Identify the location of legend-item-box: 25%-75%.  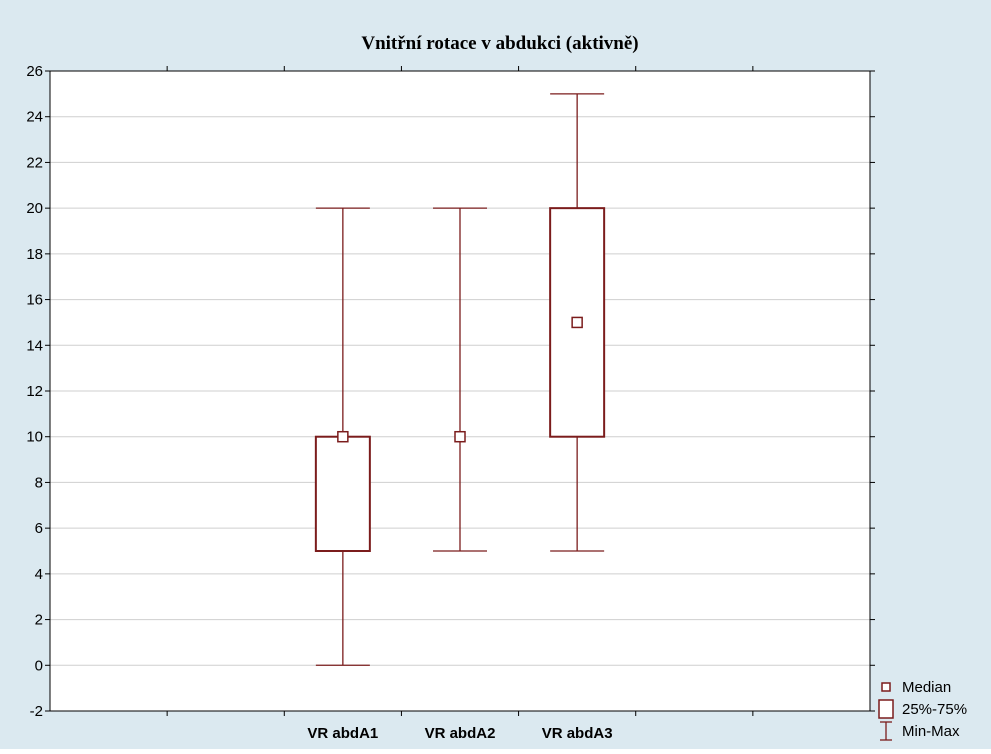
(922, 709).